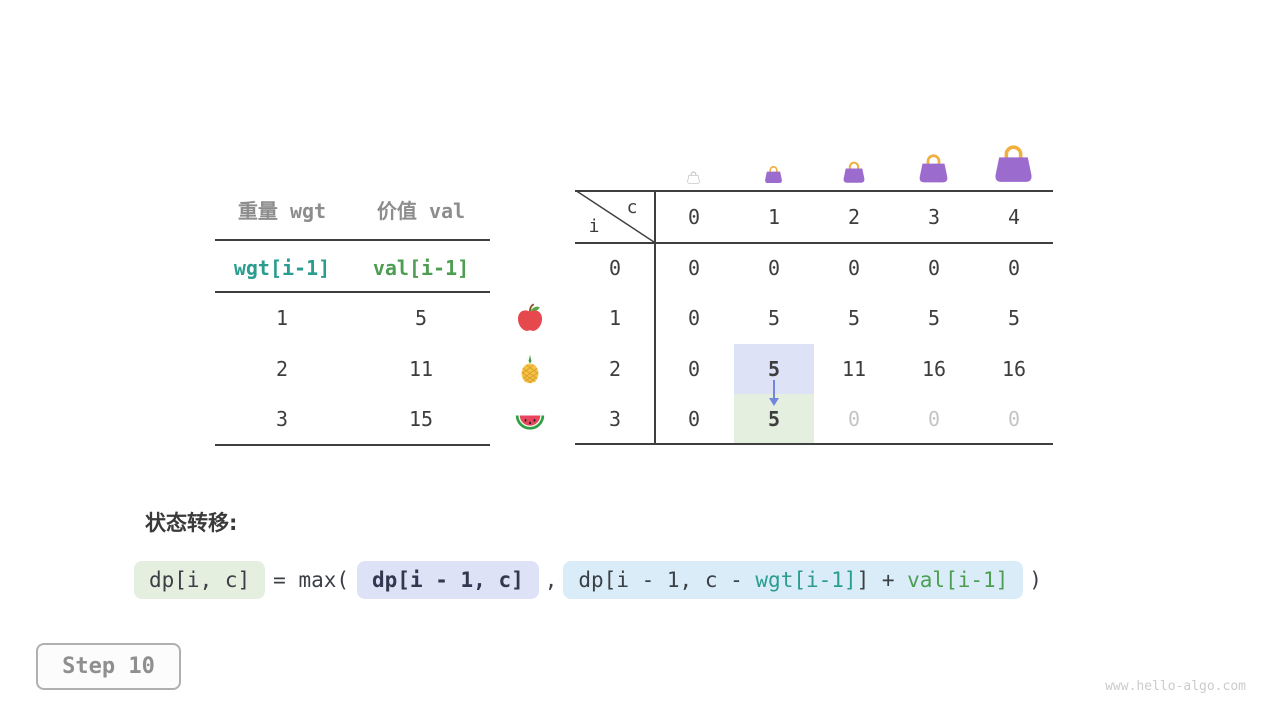 This screenshot has width=1280, height=720. What do you see at coordinates (694, 217) in the screenshot?
I see `dp-col-header: 0` at bounding box center [694, 217].